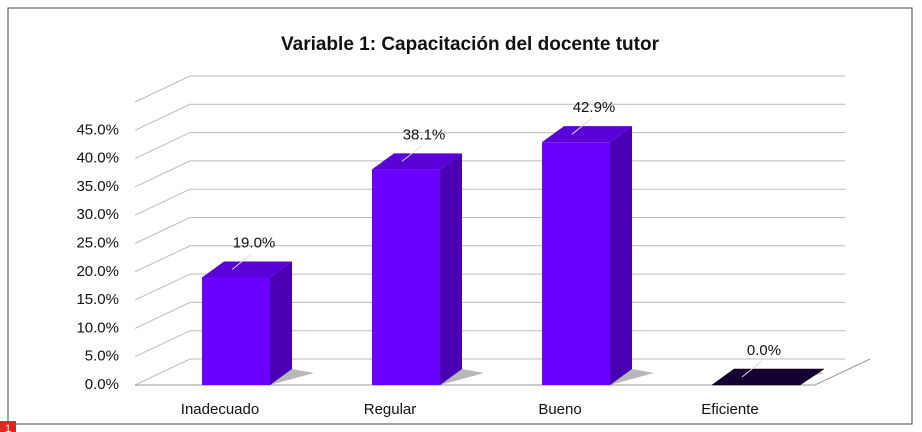 Image resolution: width=922 pixels, height=432 pixels. What do you see at coordinates (390, 409) in the screenshot?
I see `x-tick-label: Regular` at bounding box center [390, 409].